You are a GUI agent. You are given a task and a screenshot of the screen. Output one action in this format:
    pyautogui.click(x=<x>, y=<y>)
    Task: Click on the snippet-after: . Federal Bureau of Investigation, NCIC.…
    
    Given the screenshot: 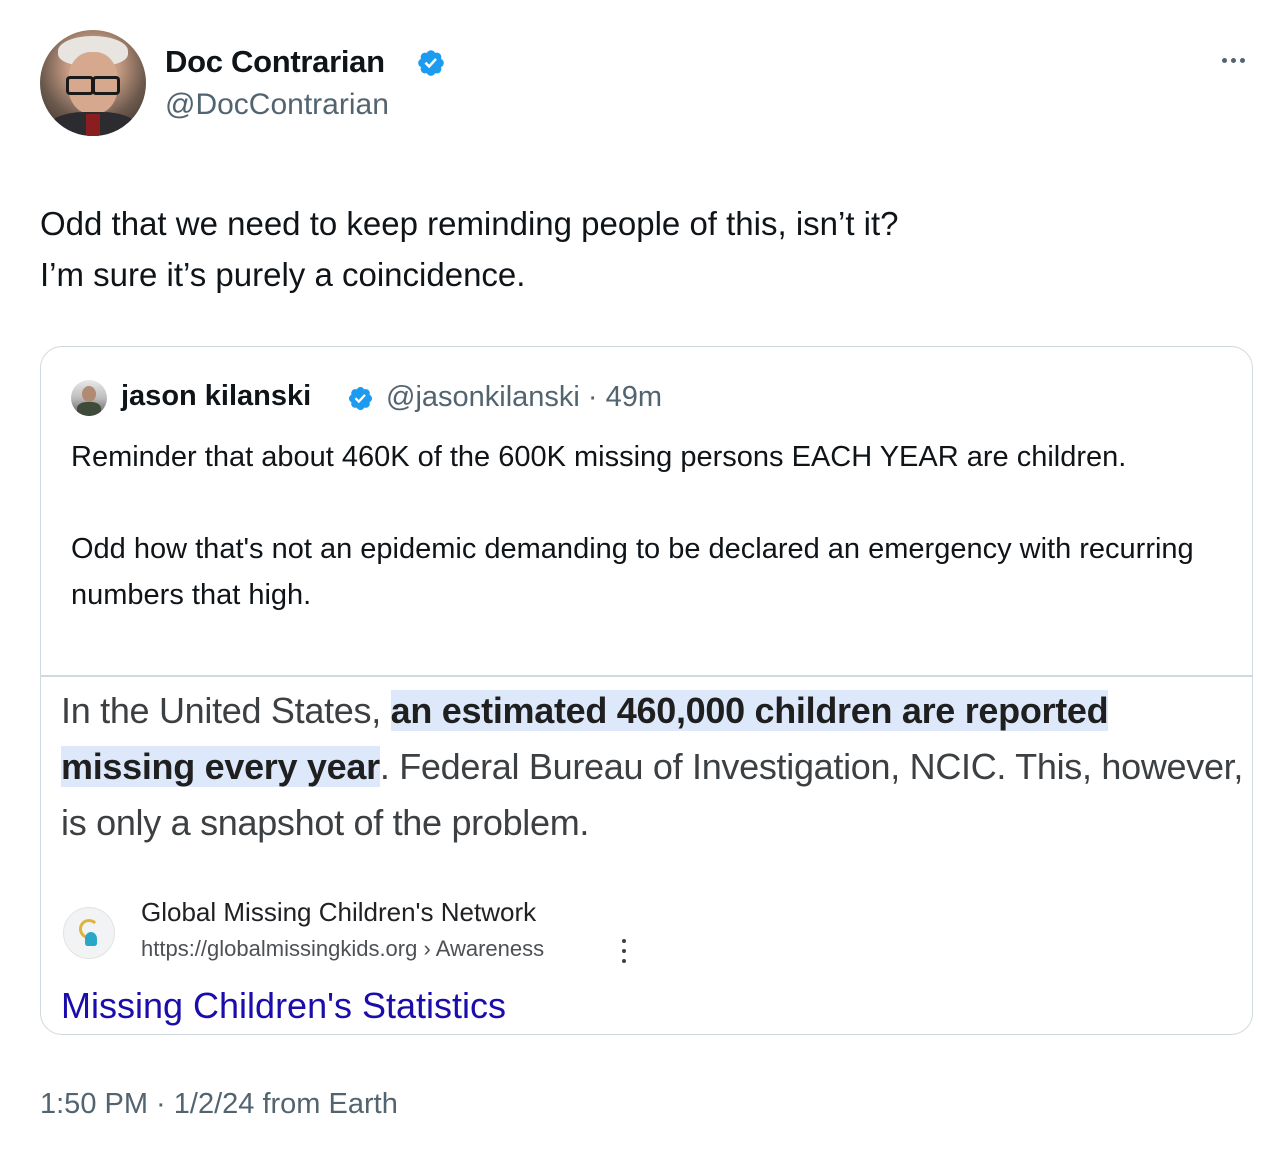 What is the action you would take?
    pyautogui.click(x=652, y=794)
    